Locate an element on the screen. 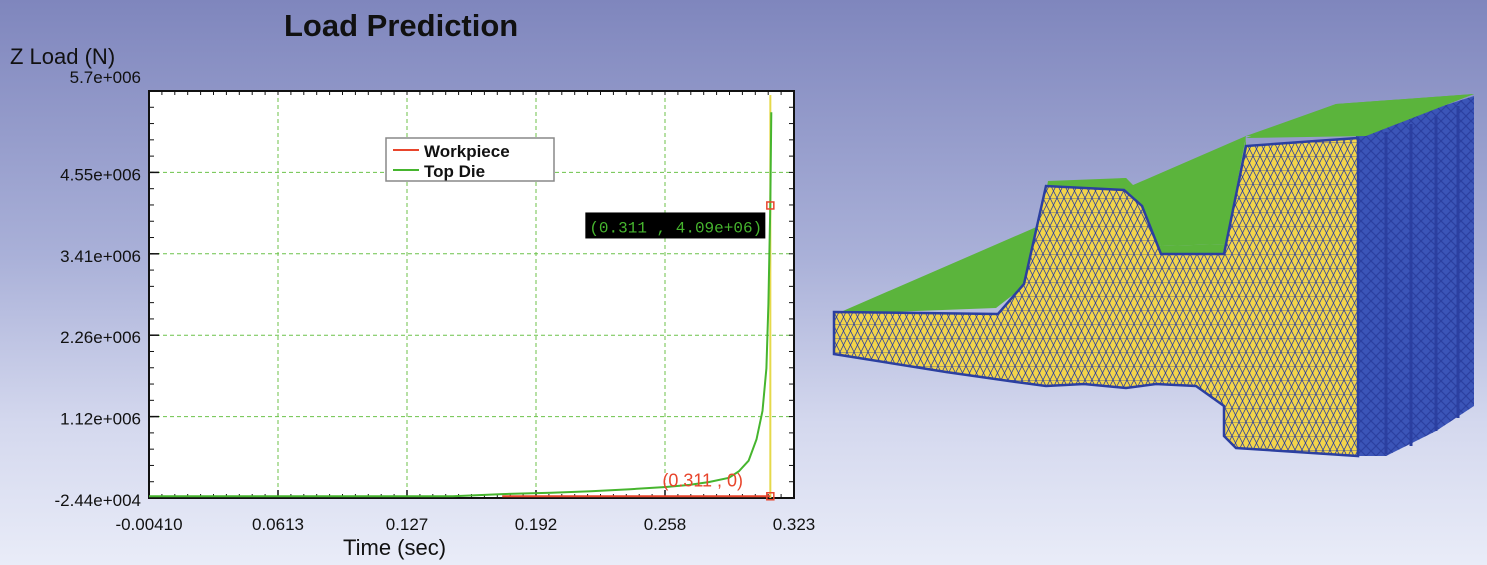  x-tick-label: 0.192 is located at coordinates (536, 524).